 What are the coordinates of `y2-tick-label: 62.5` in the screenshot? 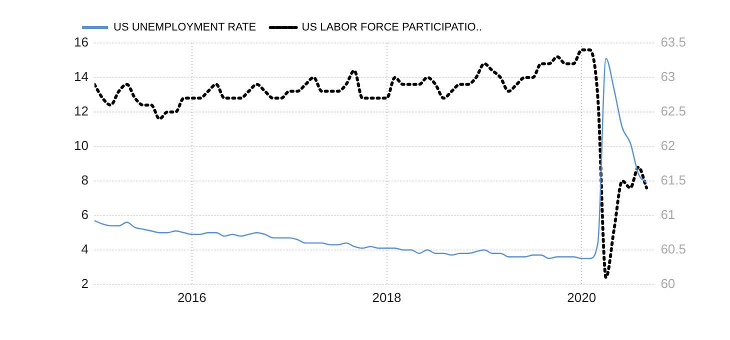 It's located at (673, 111).